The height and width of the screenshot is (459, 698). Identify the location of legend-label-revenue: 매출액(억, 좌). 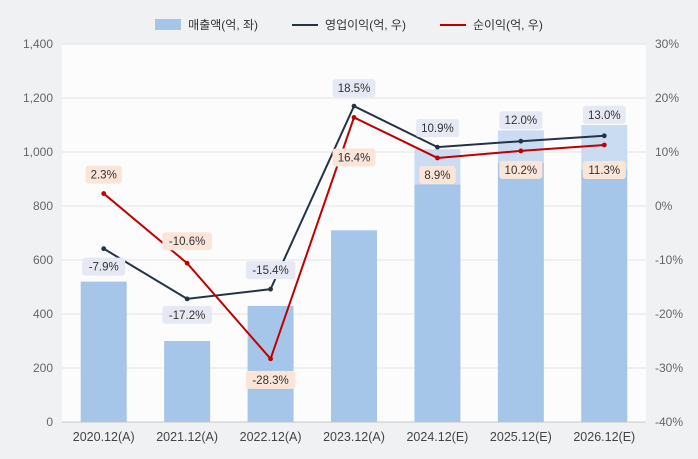
(223, 25).